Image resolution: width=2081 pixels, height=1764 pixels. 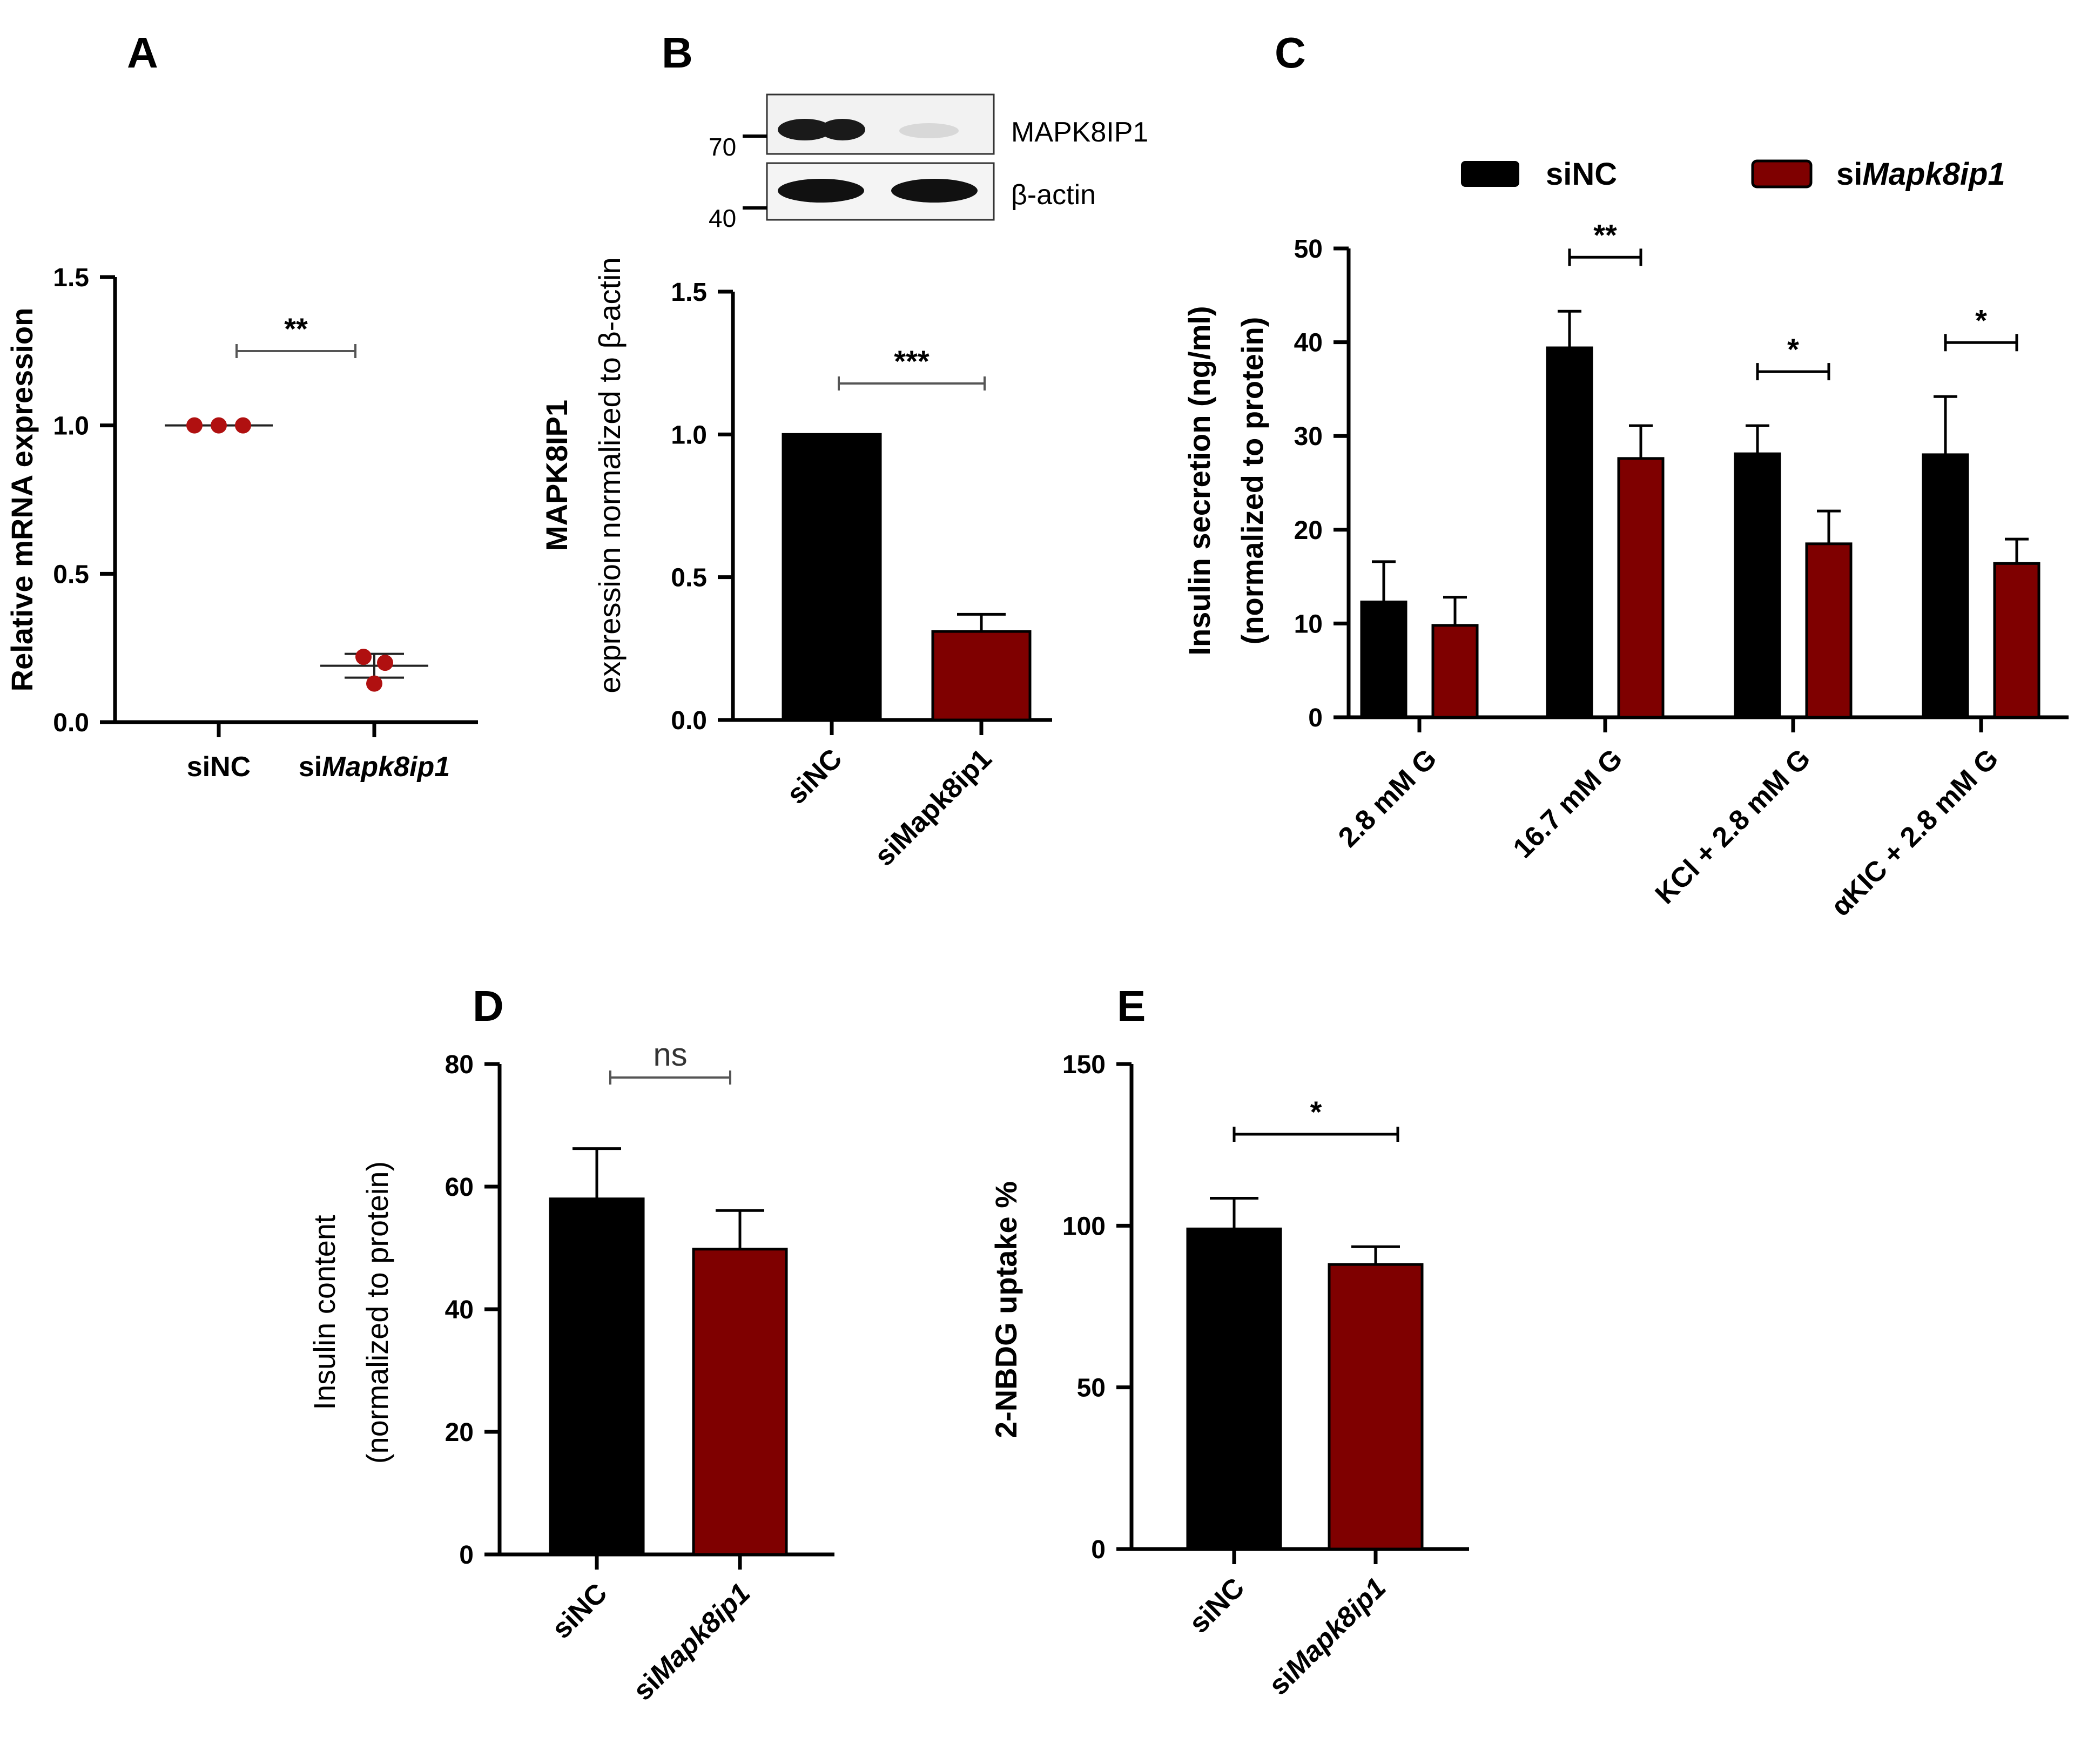 I want to click on y-tick-label: 10, so click(x=1308, y=624).